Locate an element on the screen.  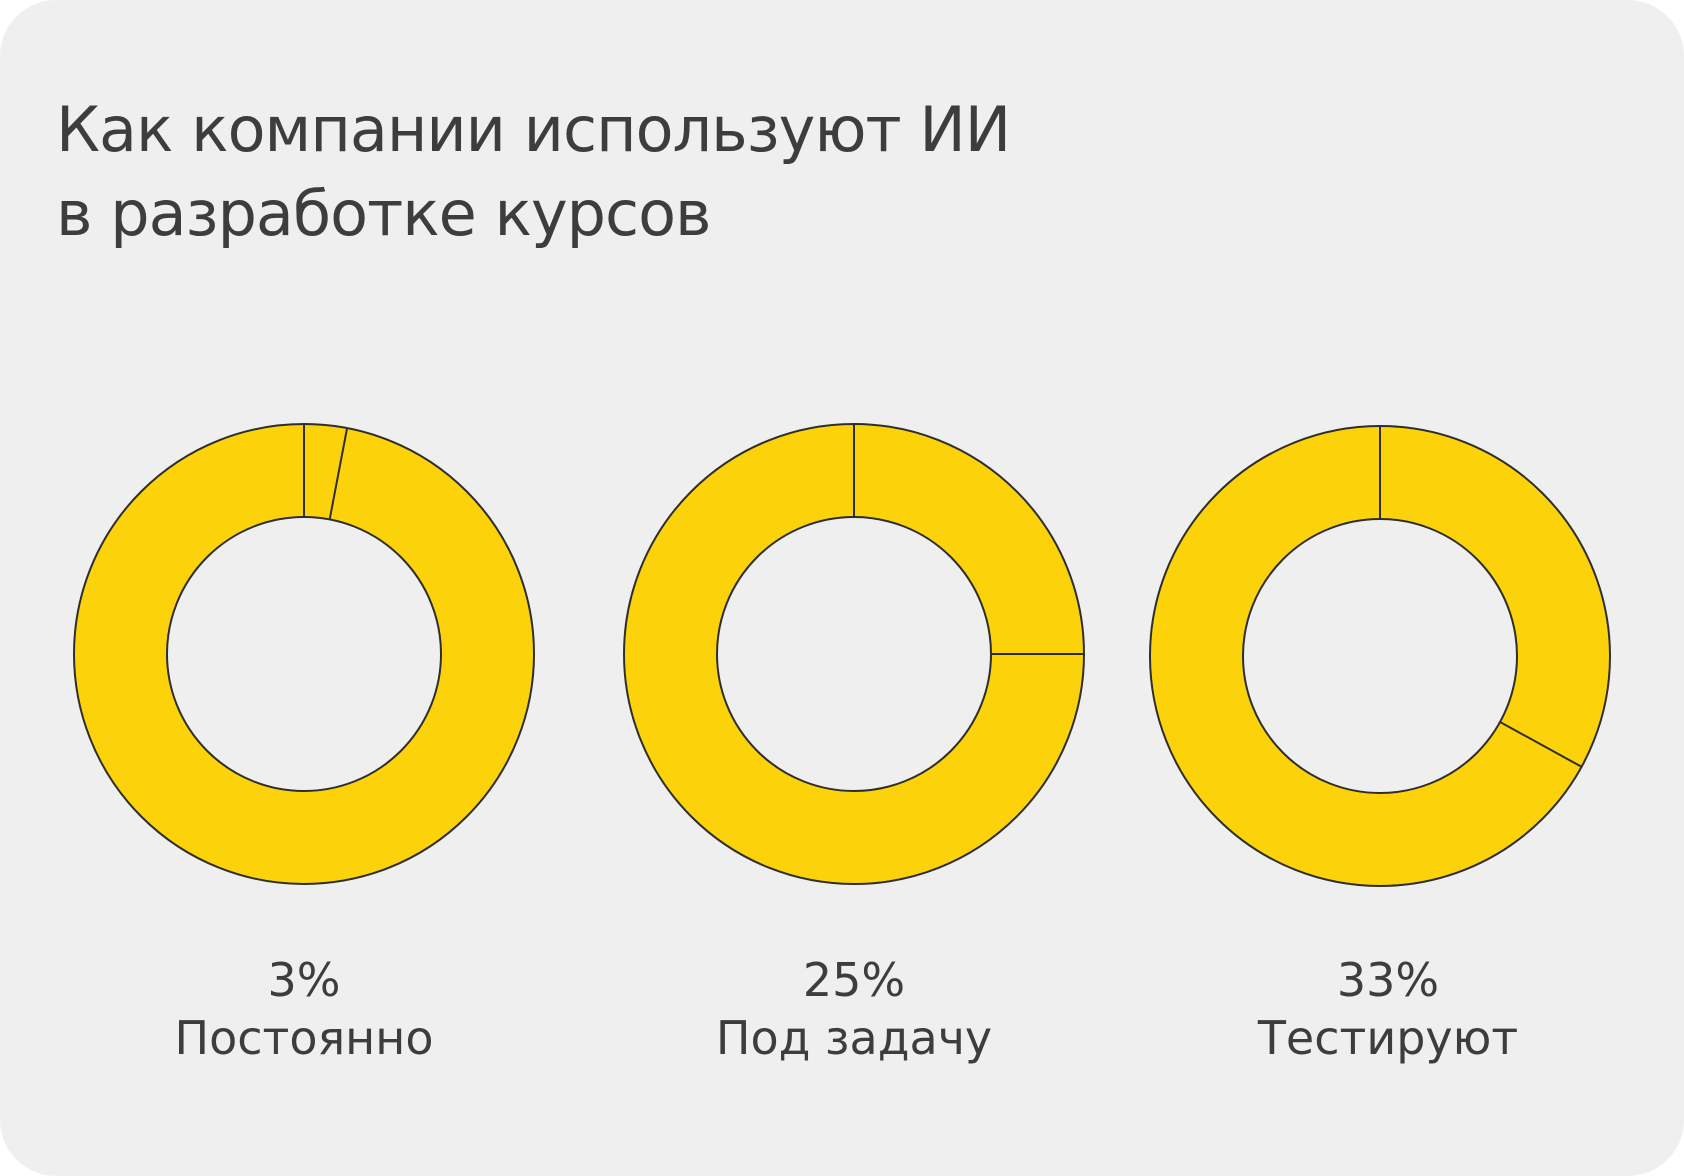
category-label: Под задачу is located at coordinates (854, 1038).